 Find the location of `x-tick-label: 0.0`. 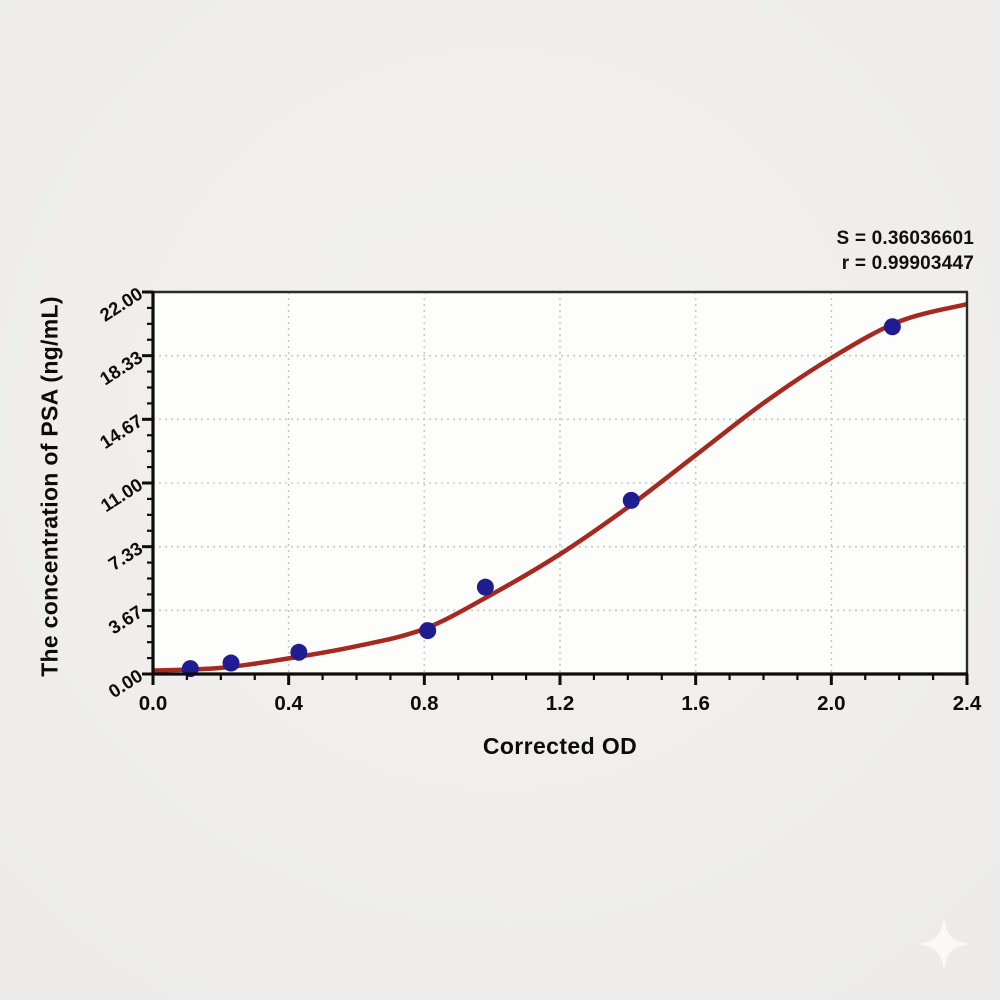

x-tick-label: 0.0 is located at coordinates (153, 703).